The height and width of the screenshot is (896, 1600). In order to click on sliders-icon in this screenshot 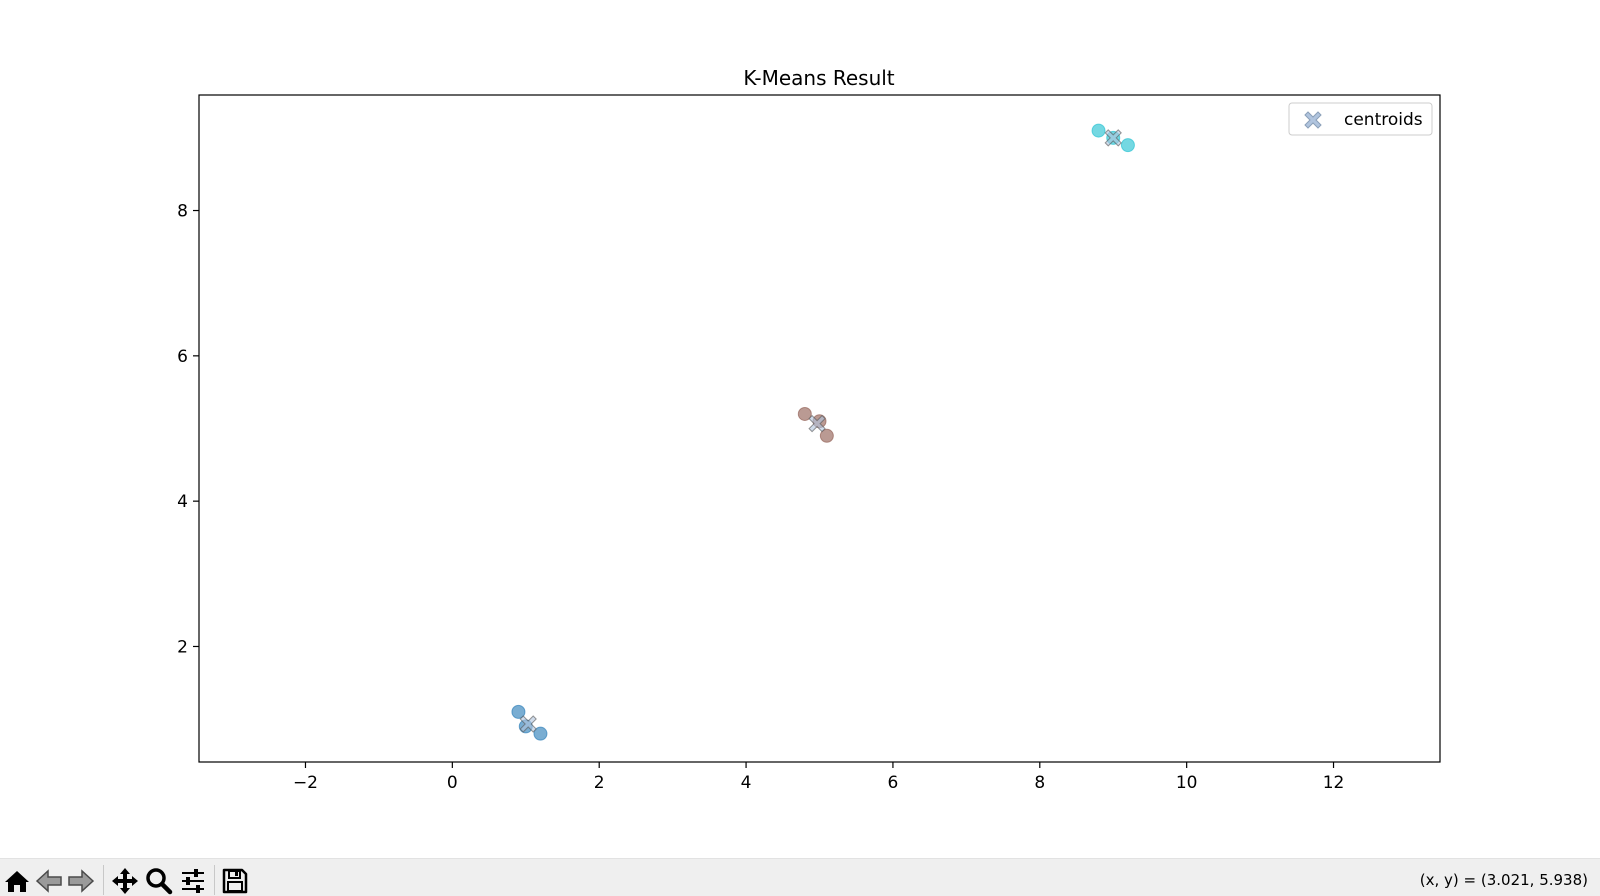, I will do `click(193, 881)`.